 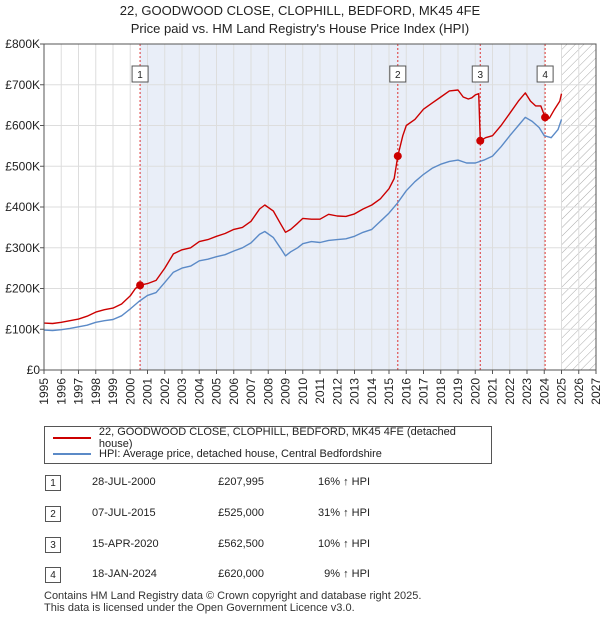 What do you see at coordinates (124, 574) in the screenshot?
I see `sale-date: 18-JAN-2024` at bounding box center [124, 574].